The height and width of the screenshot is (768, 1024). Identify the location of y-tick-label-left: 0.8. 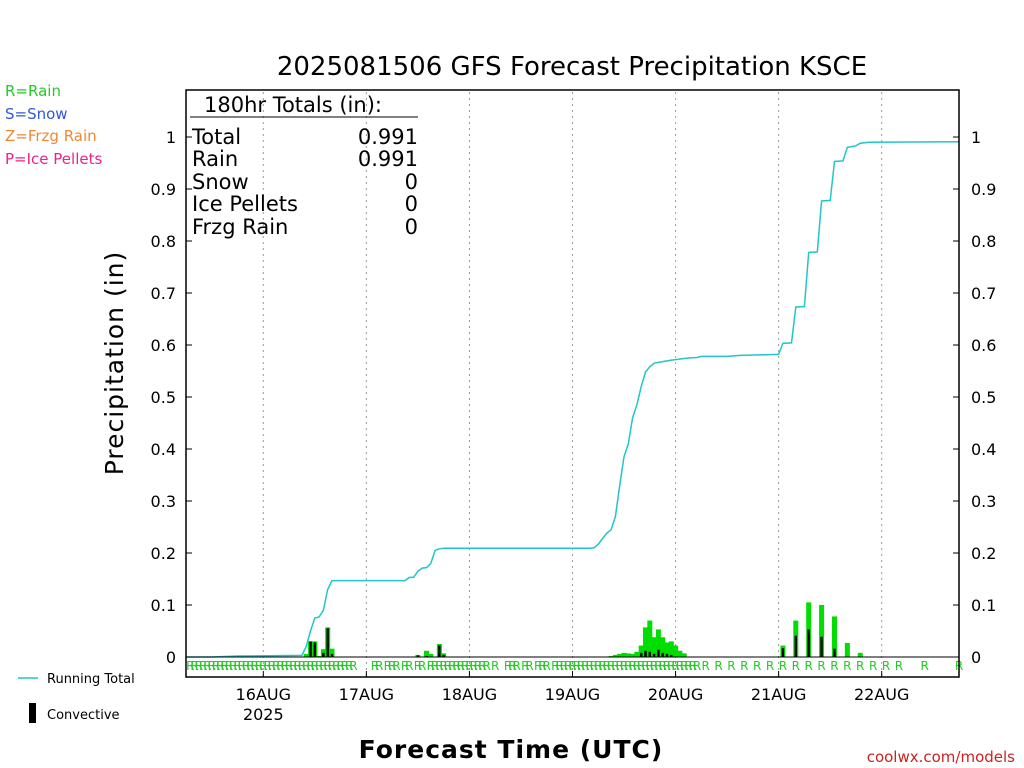
(163, 241).